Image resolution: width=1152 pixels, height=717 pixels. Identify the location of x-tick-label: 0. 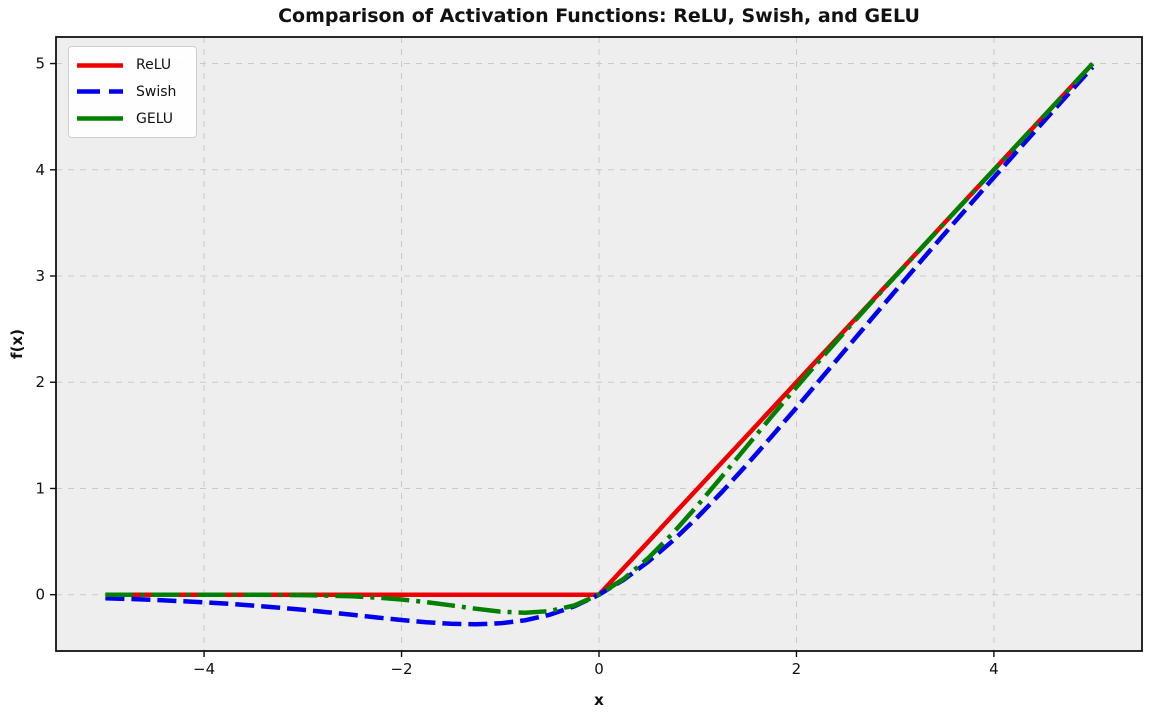
(599, 669).